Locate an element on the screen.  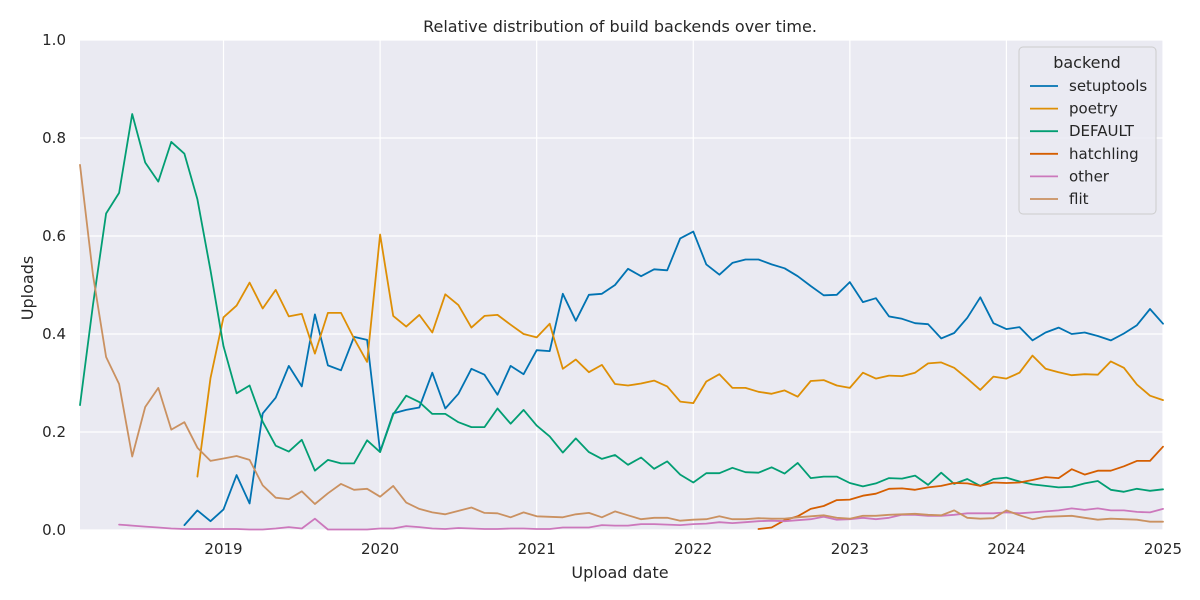
y-tick-label: 0.6 is located at coordinates (54, 236).